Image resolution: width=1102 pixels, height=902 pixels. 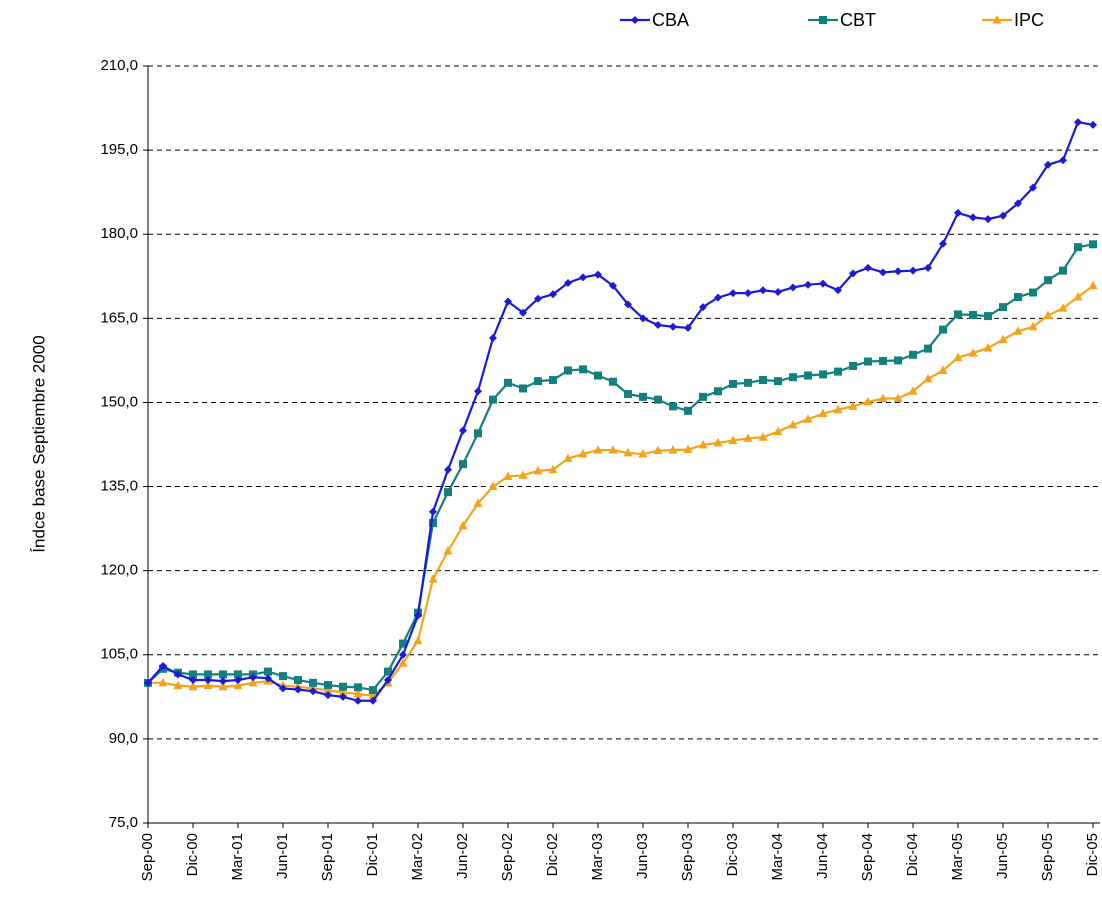 What do you see at coordinates (123, 822) in the screenshot?
I see `y-tick-label: 75,0` at bounding box center [123, 822].